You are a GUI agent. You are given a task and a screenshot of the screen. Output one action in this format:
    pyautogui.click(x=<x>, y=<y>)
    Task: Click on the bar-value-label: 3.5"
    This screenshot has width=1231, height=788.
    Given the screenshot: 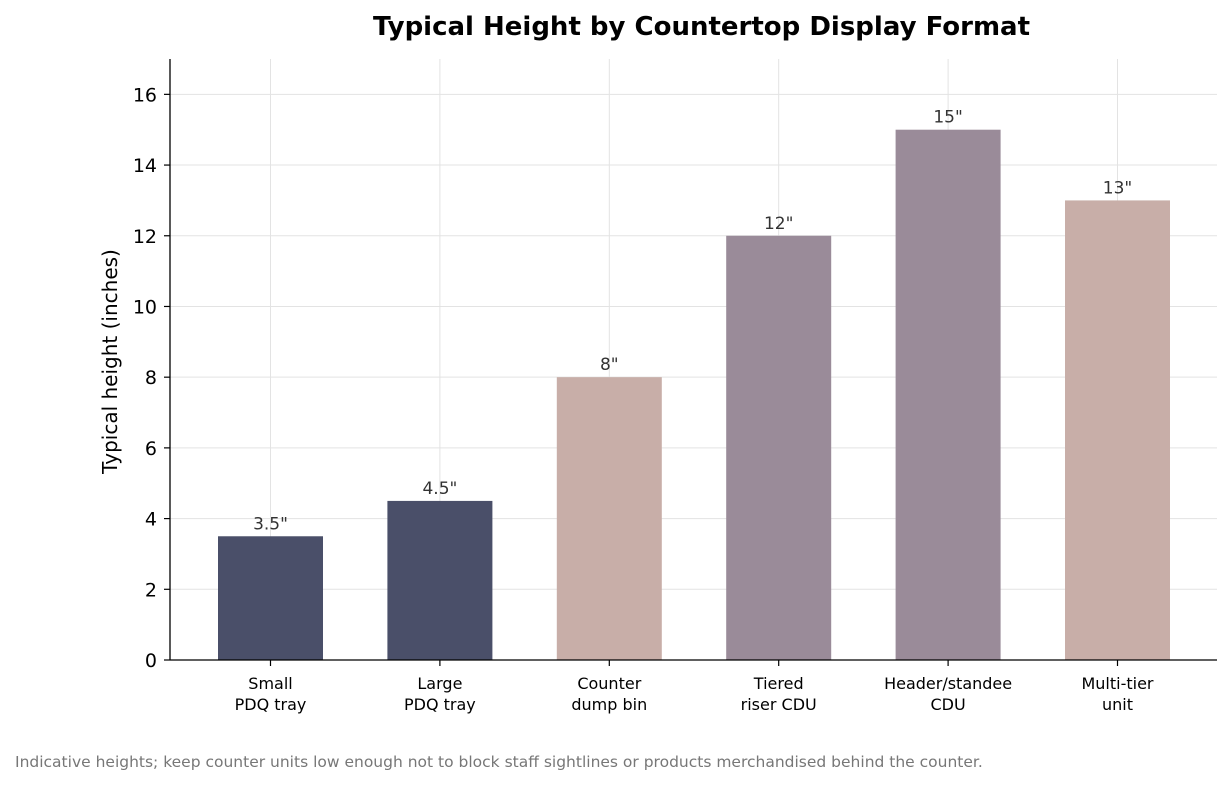 What is the action you would take?
    pyautogui.click(x=270, y=524)
    